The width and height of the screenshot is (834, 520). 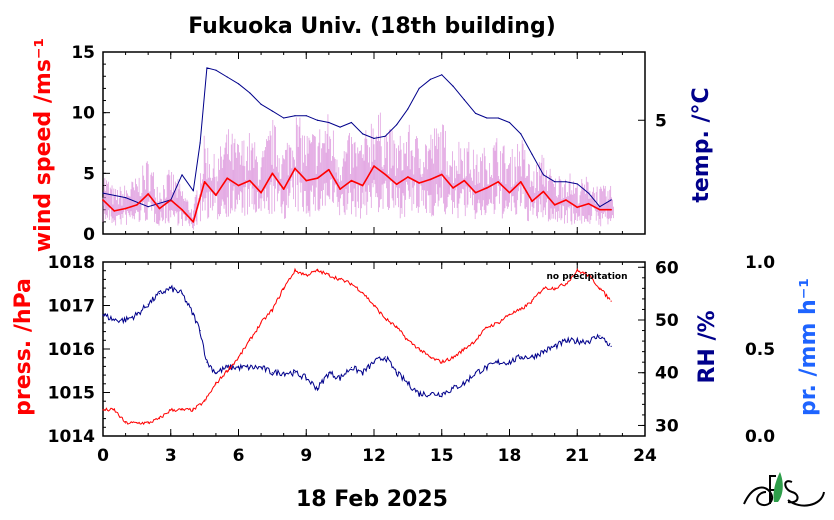 What do you see at coordinates (760, 350) in the screenshot?
I see `precip-tick-label: 0.5` at bounding box center [760, 350].